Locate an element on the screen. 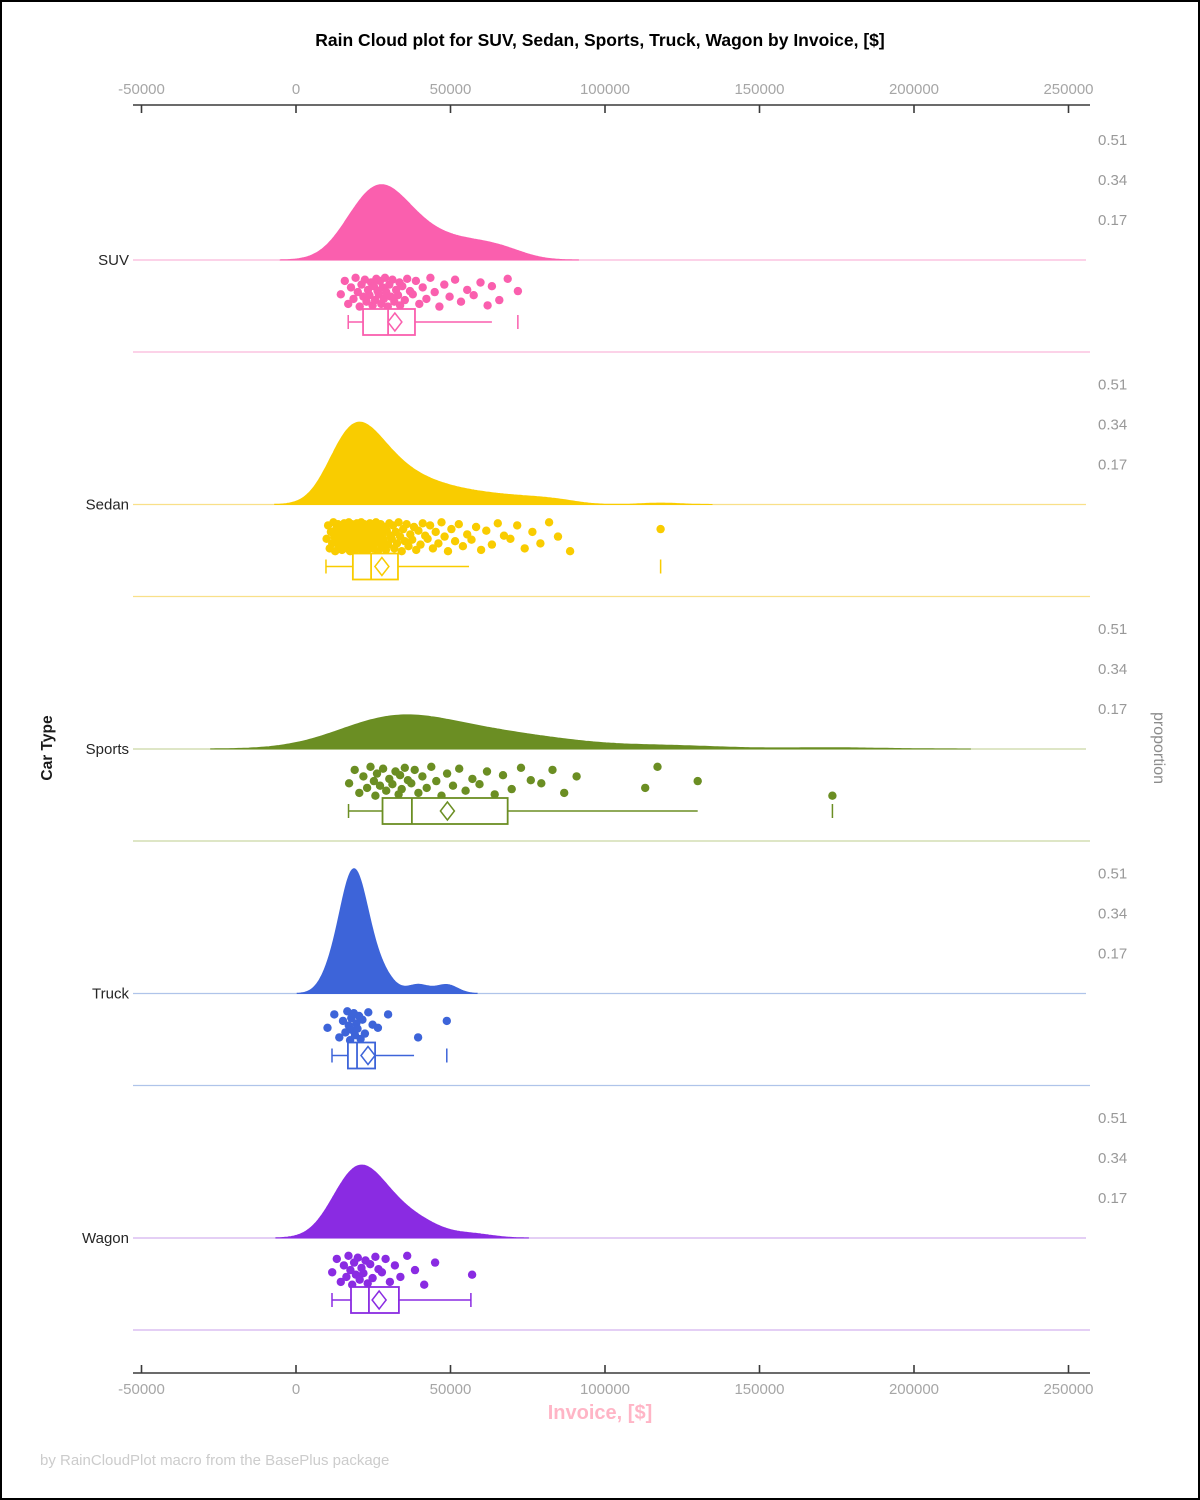 This screenshot has height=1500, width=1200. category-label-truck: Truck is located at coordinates (110, 994).